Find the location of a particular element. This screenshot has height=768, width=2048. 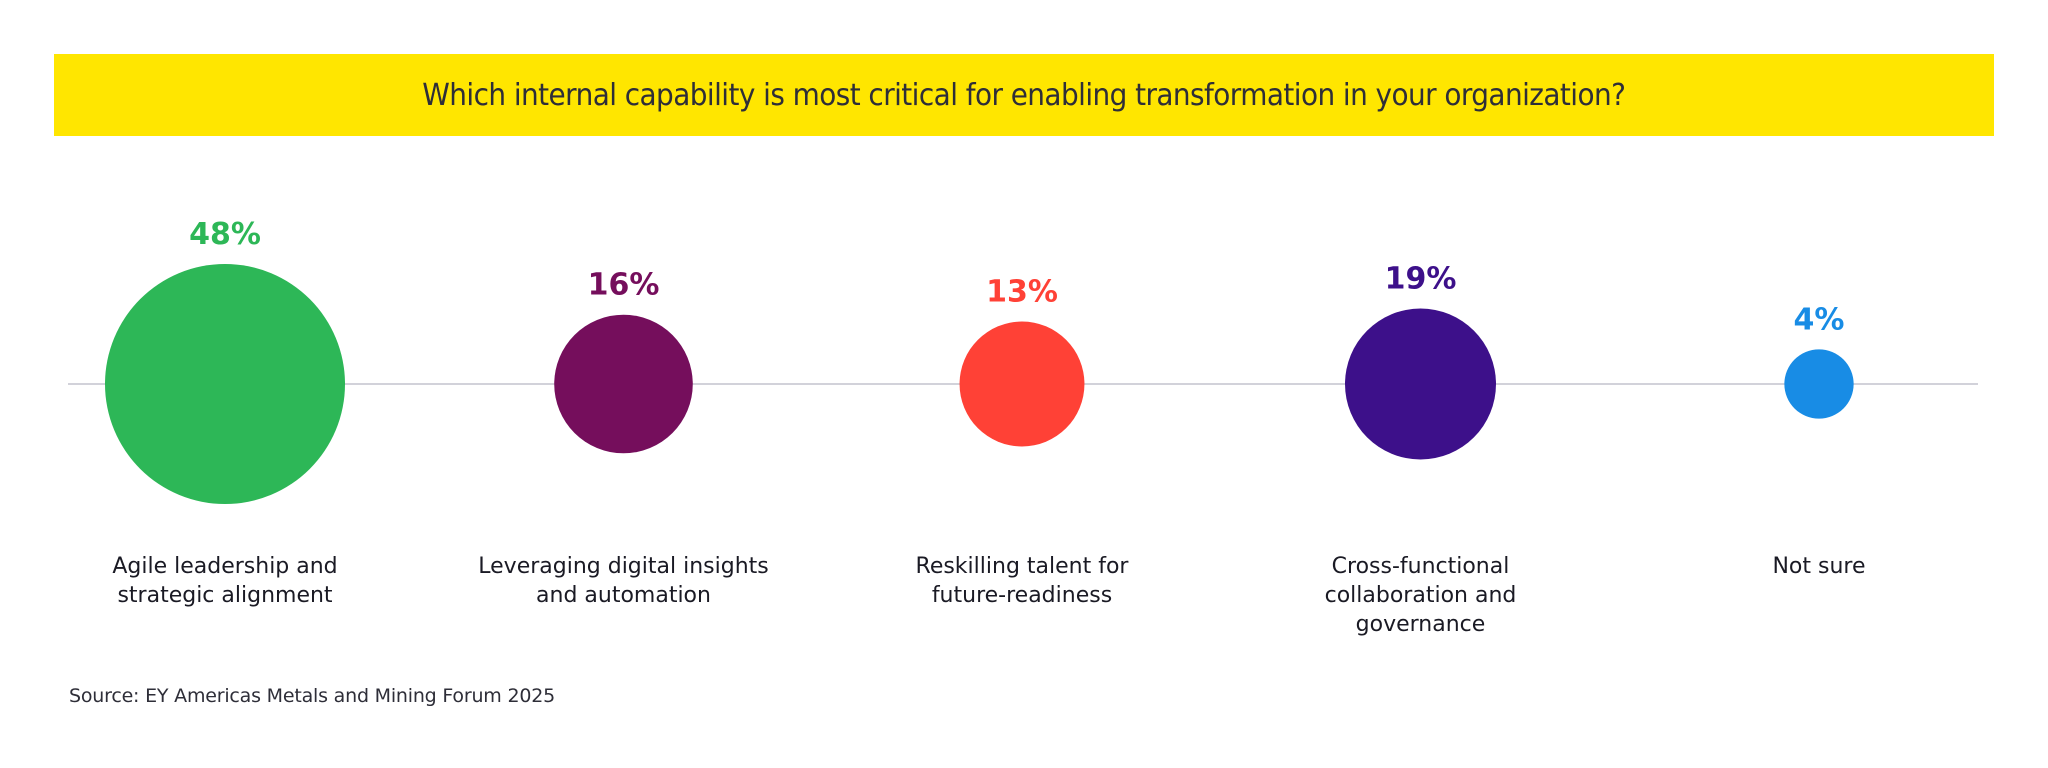

value-label-3: 19% is located at coordinates (1421, 279).